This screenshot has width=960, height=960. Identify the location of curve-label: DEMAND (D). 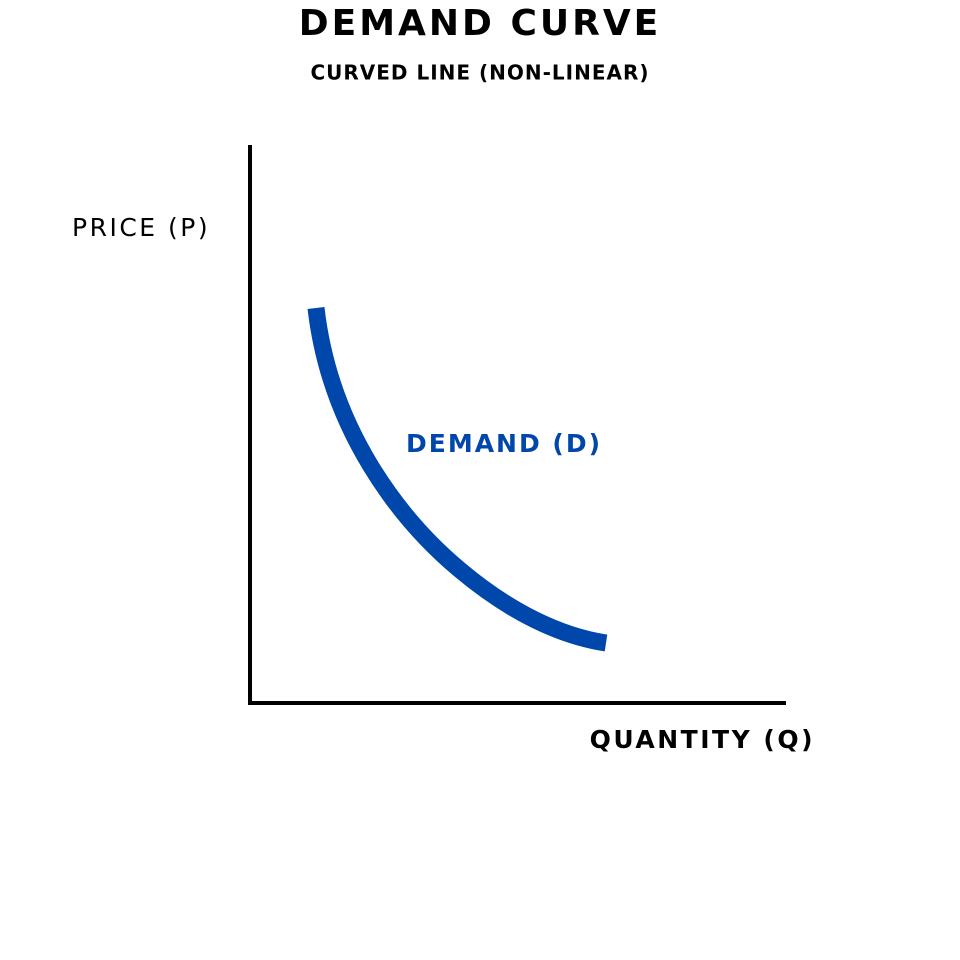
(504, 443).